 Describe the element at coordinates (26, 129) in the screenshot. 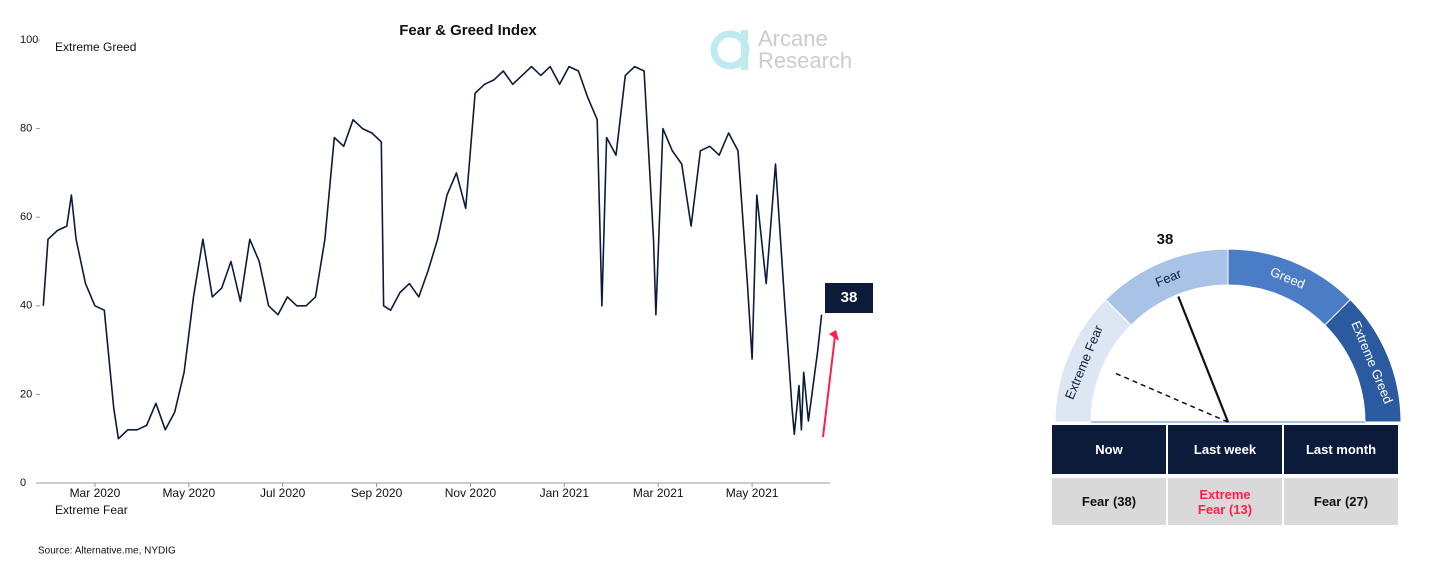

I see `y-tick-label: 80` at that location.